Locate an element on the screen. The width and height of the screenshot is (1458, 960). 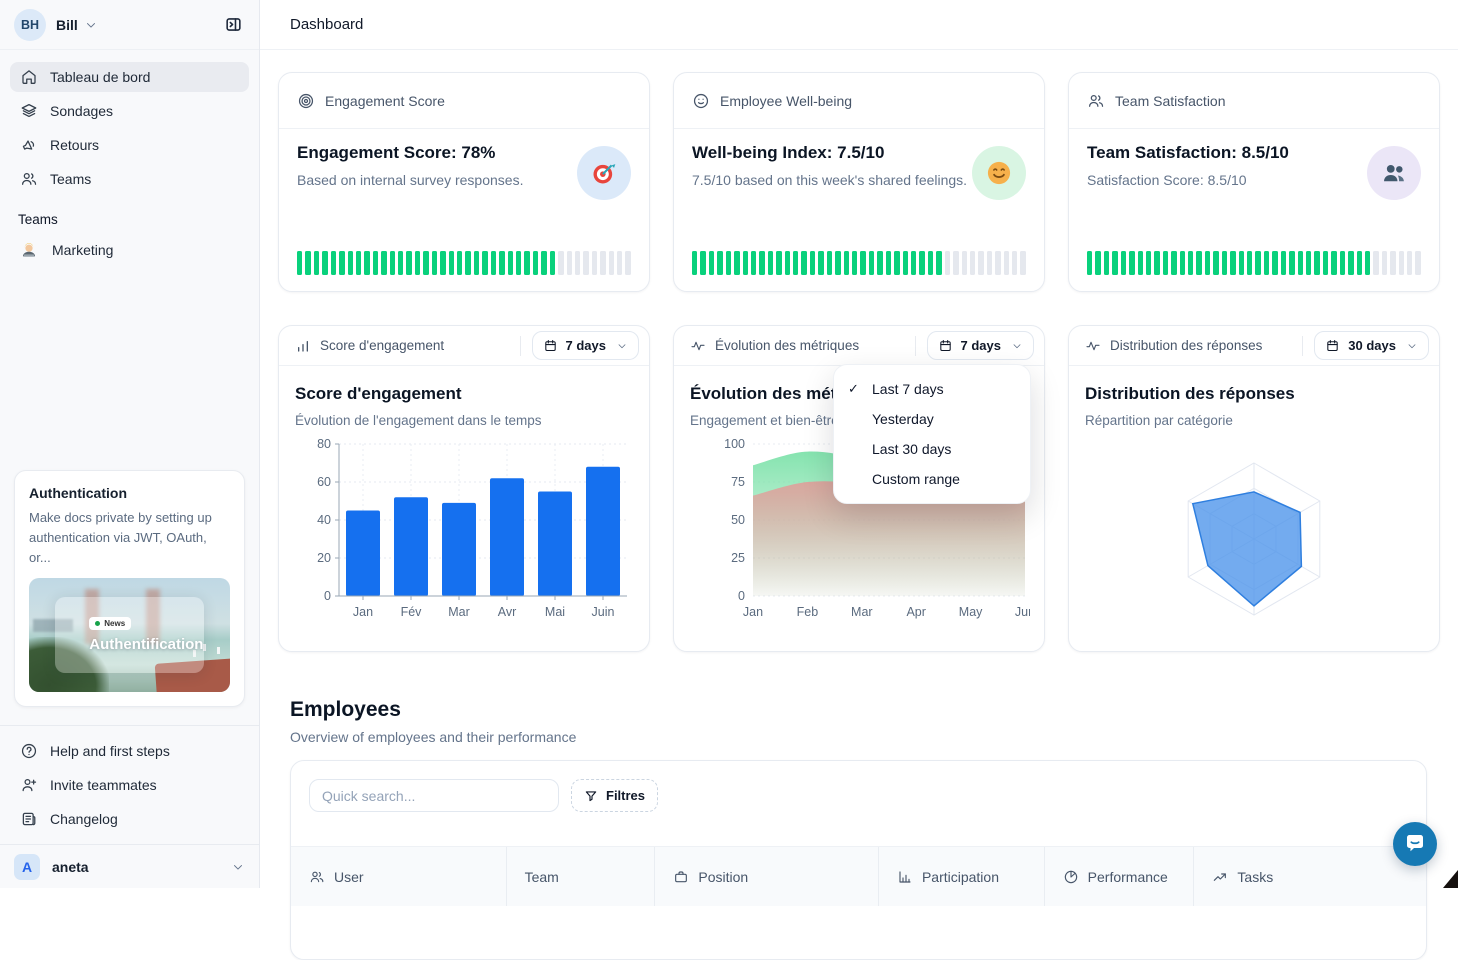
sidebar-collapse-button is located at coordinates (233, 24).